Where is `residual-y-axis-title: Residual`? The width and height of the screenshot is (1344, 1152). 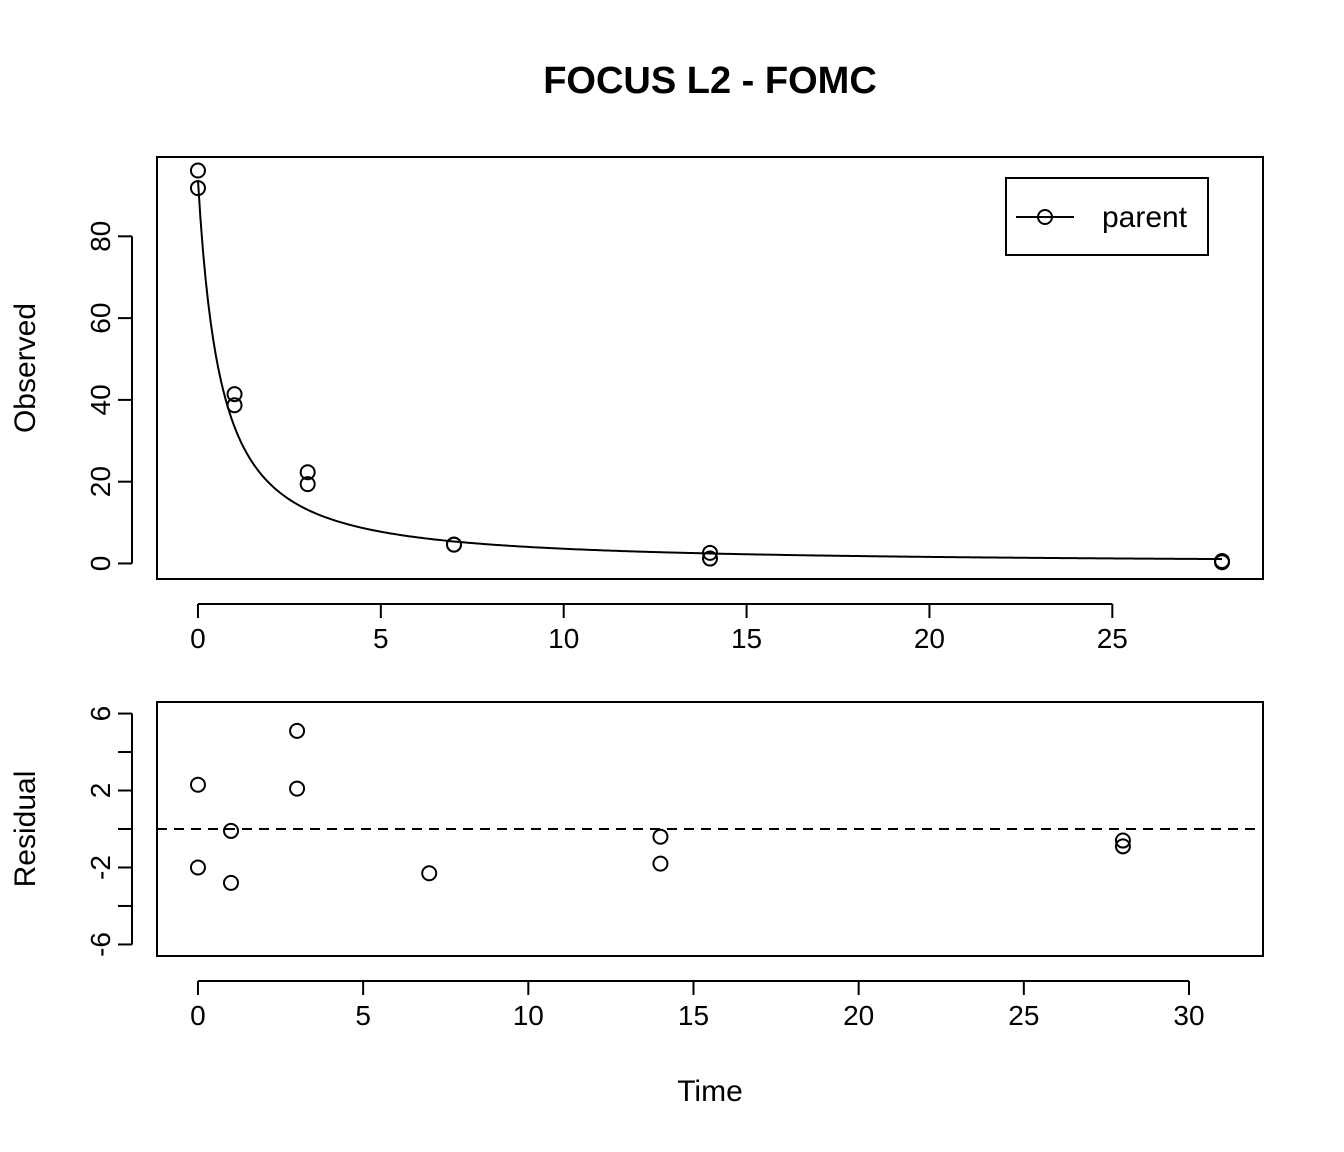 residual-y-axis-title: Residual is located at coordinates (25, 829).